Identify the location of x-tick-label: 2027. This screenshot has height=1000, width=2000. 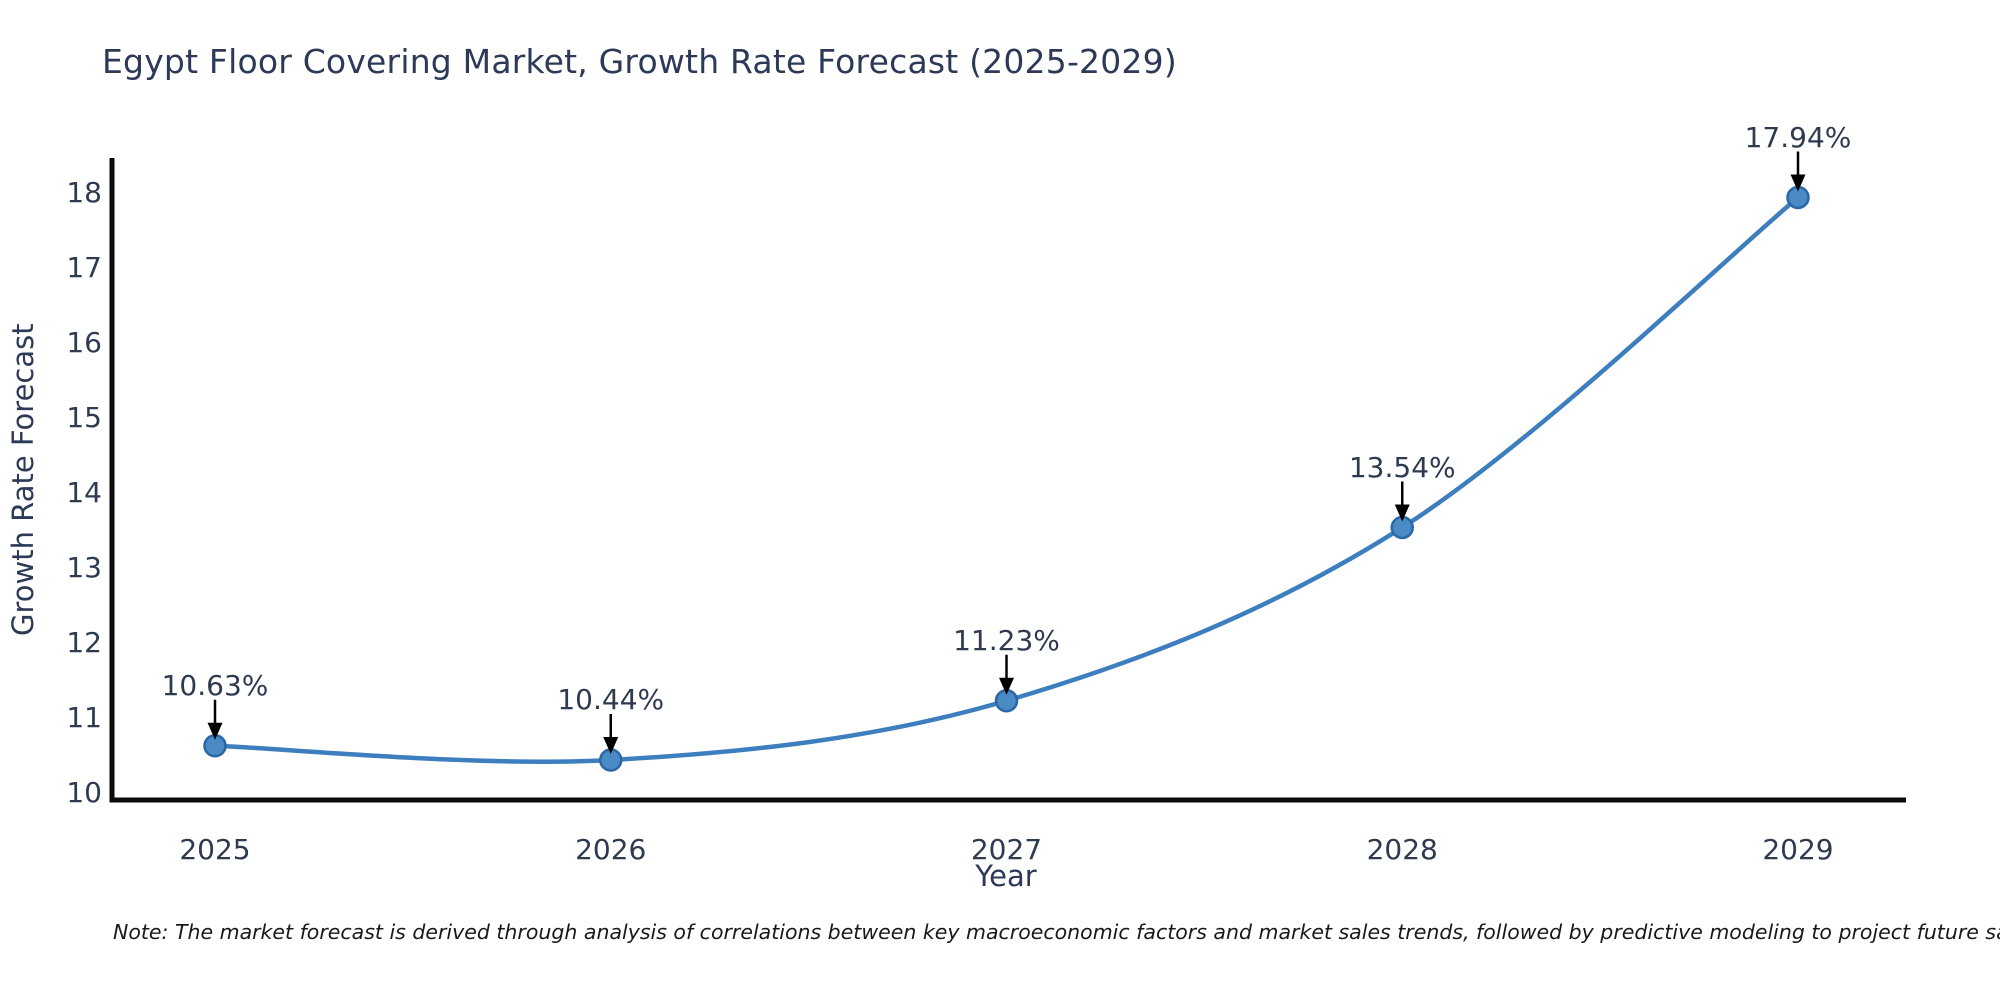
(1006, 849).